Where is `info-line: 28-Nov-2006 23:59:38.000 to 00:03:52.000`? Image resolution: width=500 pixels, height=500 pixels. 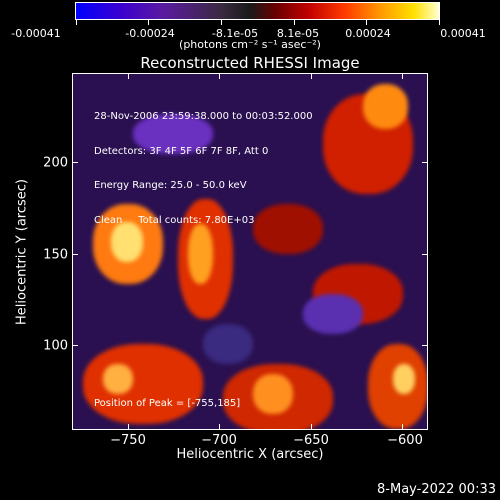
info-line: 28-Nov-2006 23:59:38.000 to 00:03:52.000 is located at coordinates (203, 116).